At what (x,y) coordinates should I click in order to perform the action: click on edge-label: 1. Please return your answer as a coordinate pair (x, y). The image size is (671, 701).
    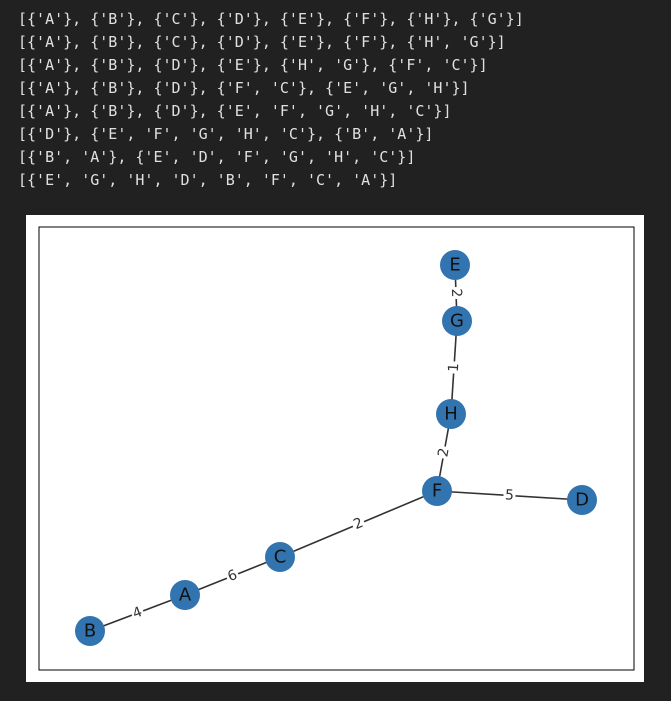
    Looking at the image, I should click on (454, 368).